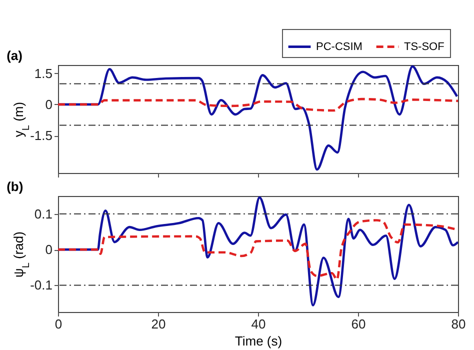  What do you see at coordinates (258, 341) in the screenshot?
I see `x-axis-title: Time (s)` at bounding box center [258, 341].